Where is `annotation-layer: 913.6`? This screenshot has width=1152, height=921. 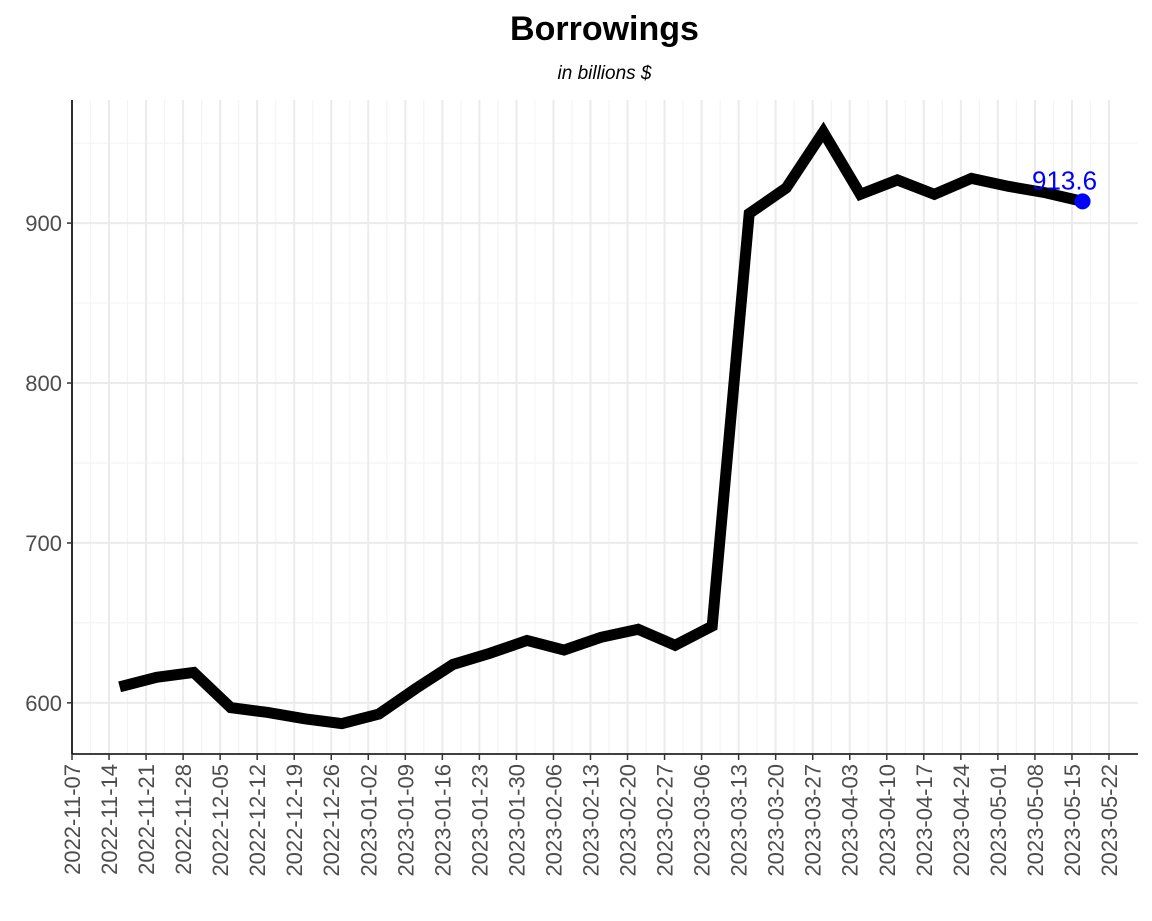
annotation-layer: 913.6 is located at coordinates (1064, 187).